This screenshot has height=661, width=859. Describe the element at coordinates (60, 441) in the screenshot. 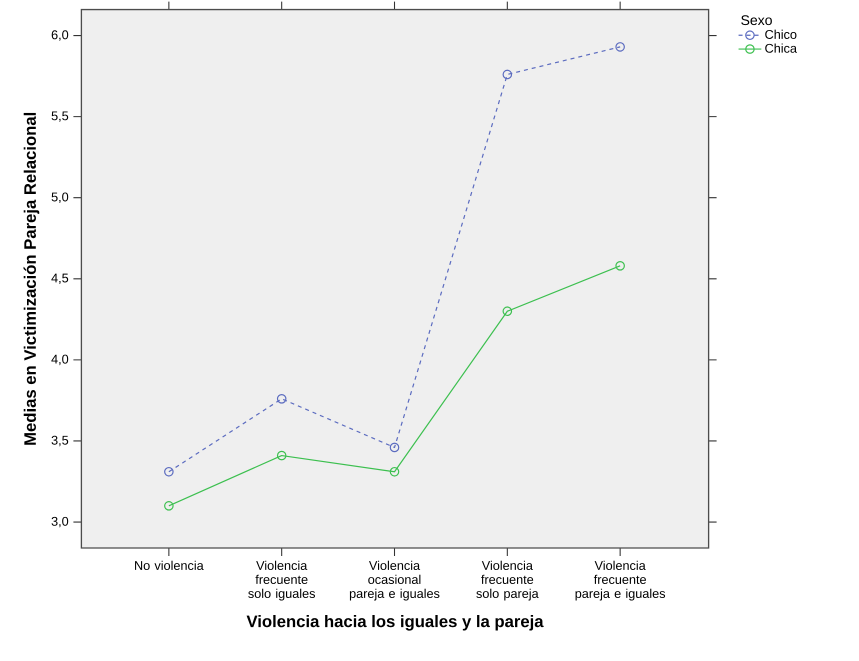

I see `y-tick-label: 3,5` at that location.